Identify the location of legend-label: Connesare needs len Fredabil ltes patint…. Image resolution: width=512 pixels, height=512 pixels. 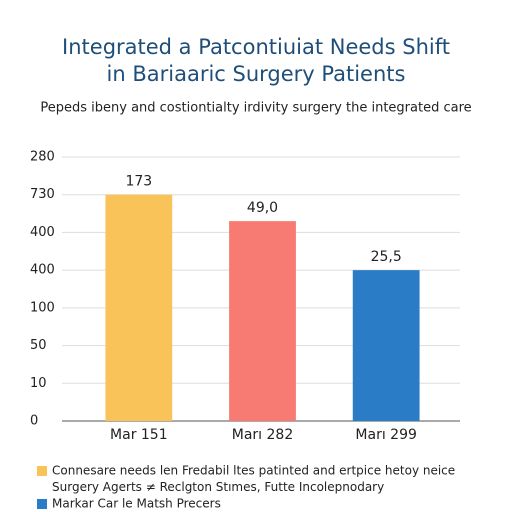
(253, 471).